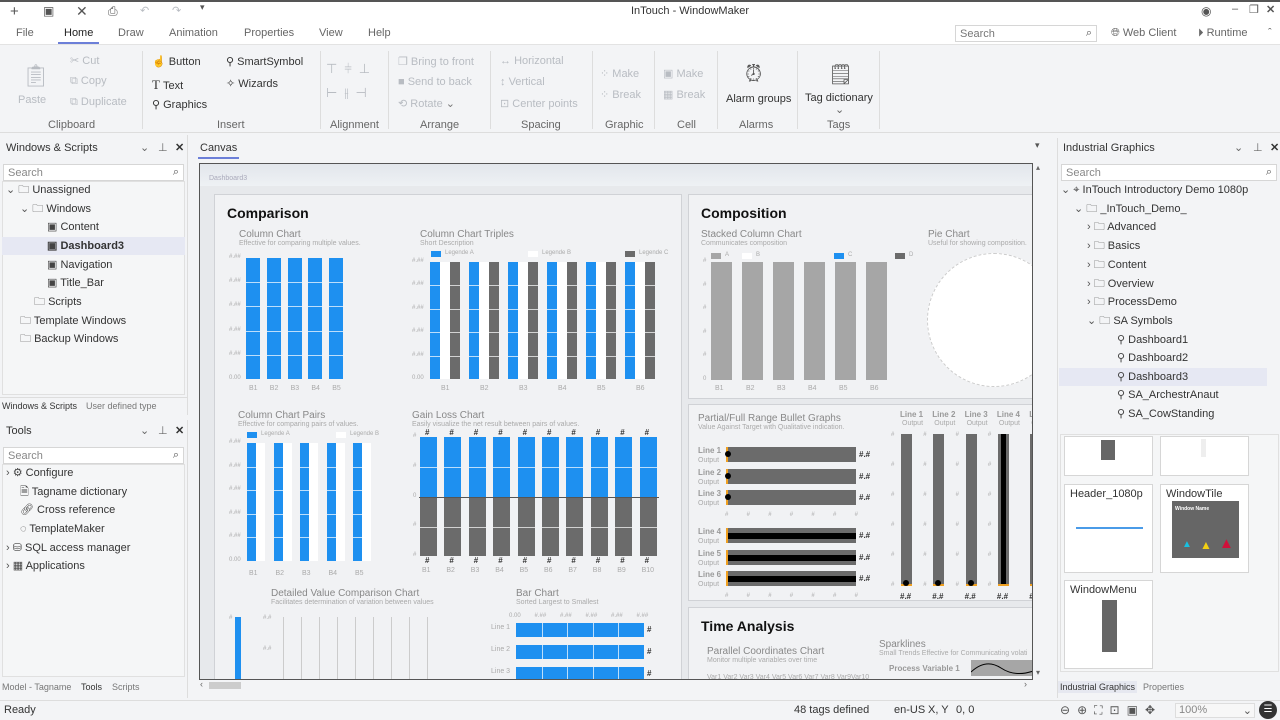 The image size is (1280, 720). I want to click on customize-icon: ▾, so click(202, 7).